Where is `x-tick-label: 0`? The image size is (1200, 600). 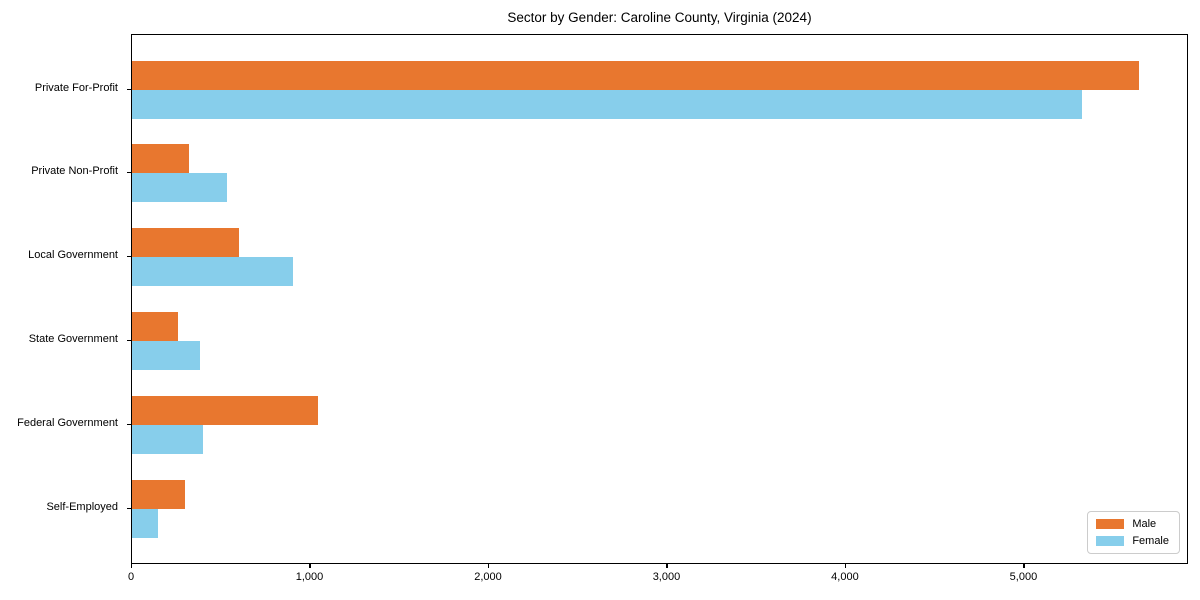
x-tick-label: 0 is located at coordinates (131, 577).